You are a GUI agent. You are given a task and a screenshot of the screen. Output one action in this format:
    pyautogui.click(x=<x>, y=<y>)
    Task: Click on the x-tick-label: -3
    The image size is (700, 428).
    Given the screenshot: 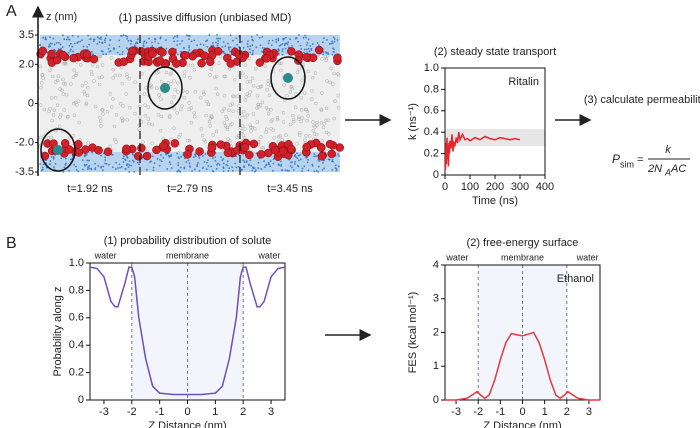 What is the action you would take?
    pyautogui.click(x=104, y=412)
    